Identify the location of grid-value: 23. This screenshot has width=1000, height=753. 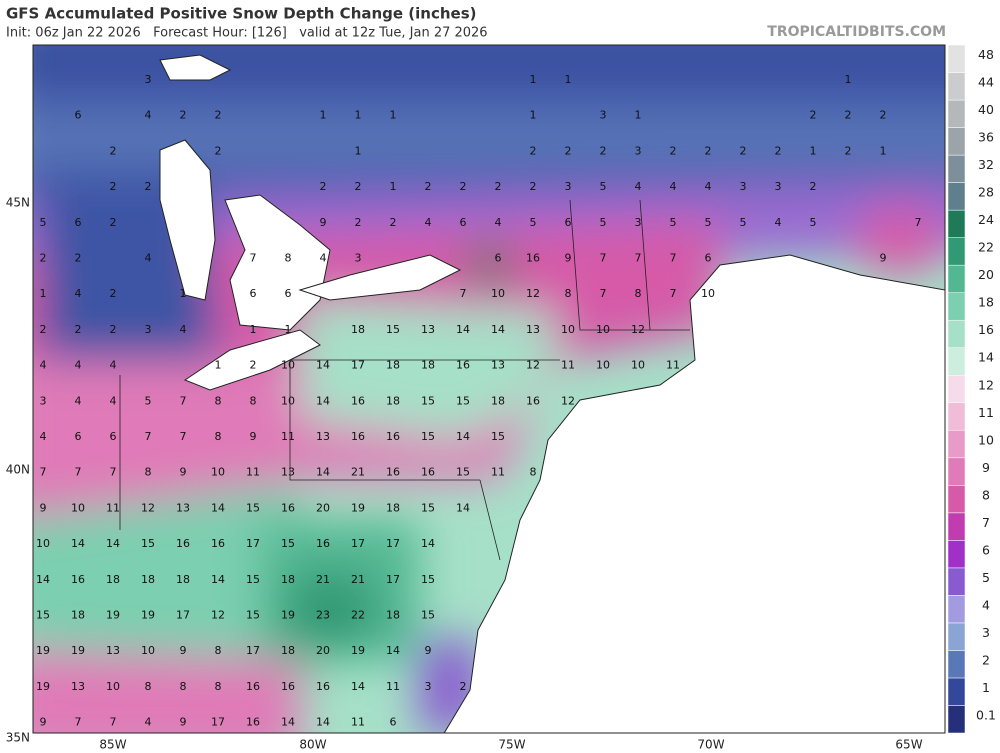
(323, 615).